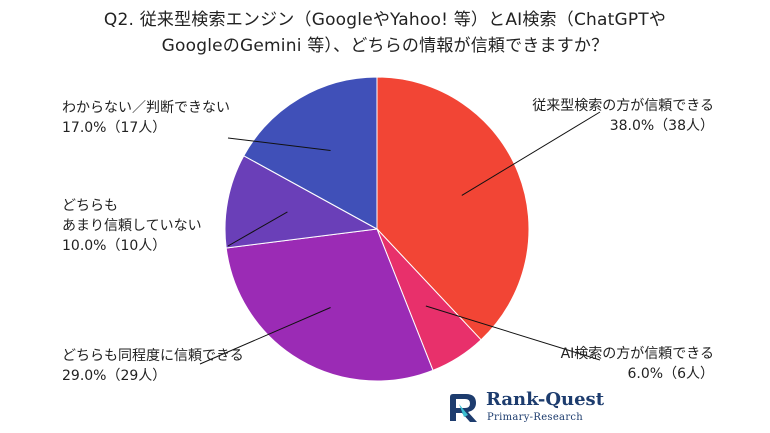 This screenshot has height=433, width=770. I want to click on slice-3-value: 10.0%（10人）, so click(114, 246).